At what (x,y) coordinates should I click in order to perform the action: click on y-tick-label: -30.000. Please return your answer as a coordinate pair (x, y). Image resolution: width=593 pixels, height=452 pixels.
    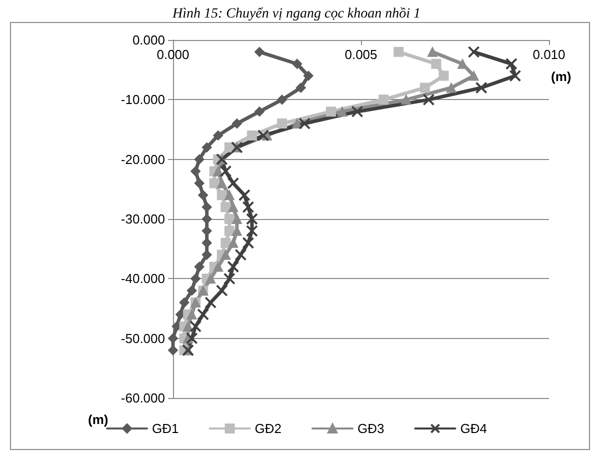
    Looking at the image, I should click on (142, 219).